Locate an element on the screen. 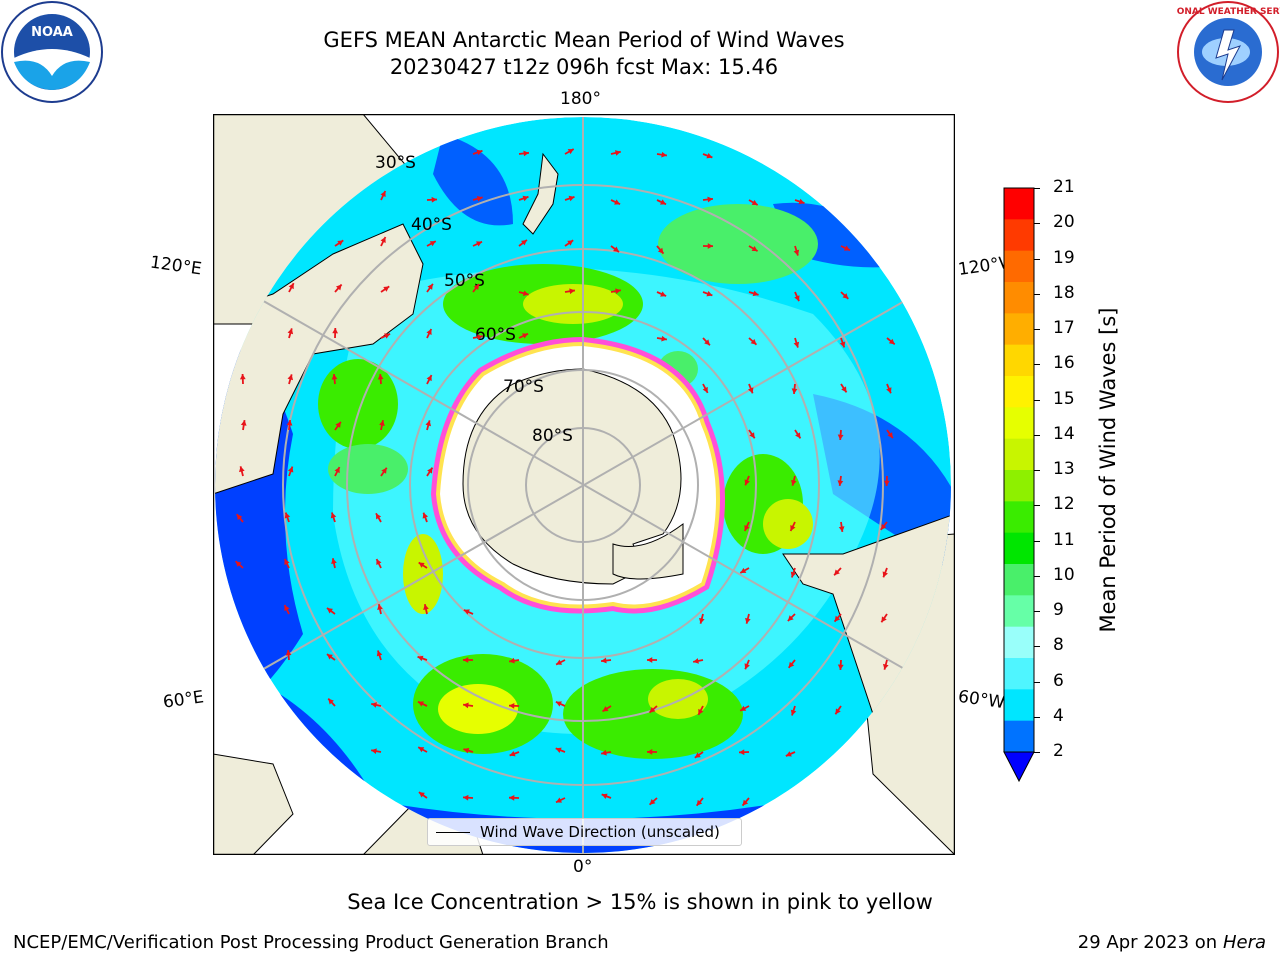 Image resolution: width=1280 pixels, height=960 pixels. lat-30s: 30°S is located at coordinates (395, 163).